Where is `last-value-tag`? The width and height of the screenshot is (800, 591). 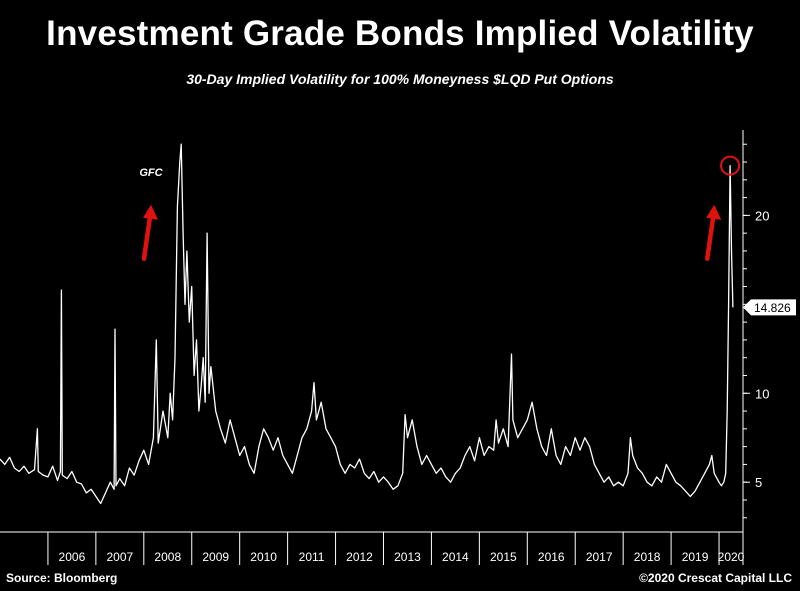
last-value-tag is located at coordinates (769, 307).